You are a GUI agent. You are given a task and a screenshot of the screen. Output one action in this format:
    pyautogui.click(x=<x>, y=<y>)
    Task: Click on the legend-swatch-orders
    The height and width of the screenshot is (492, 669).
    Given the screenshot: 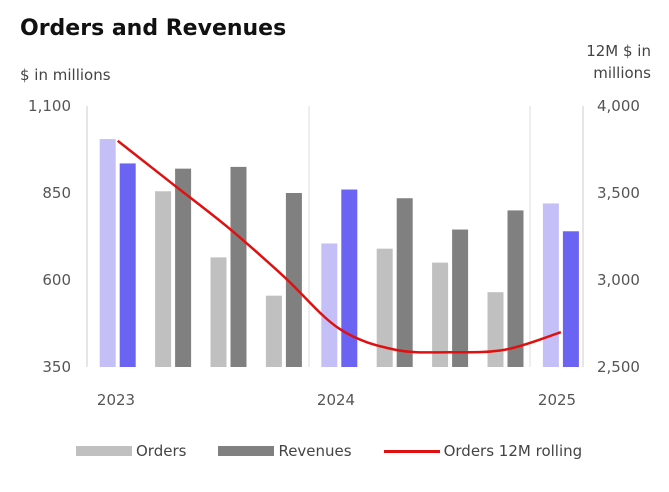 What is the action you would take?
    pyautogui.click(x=104, y=451)
    